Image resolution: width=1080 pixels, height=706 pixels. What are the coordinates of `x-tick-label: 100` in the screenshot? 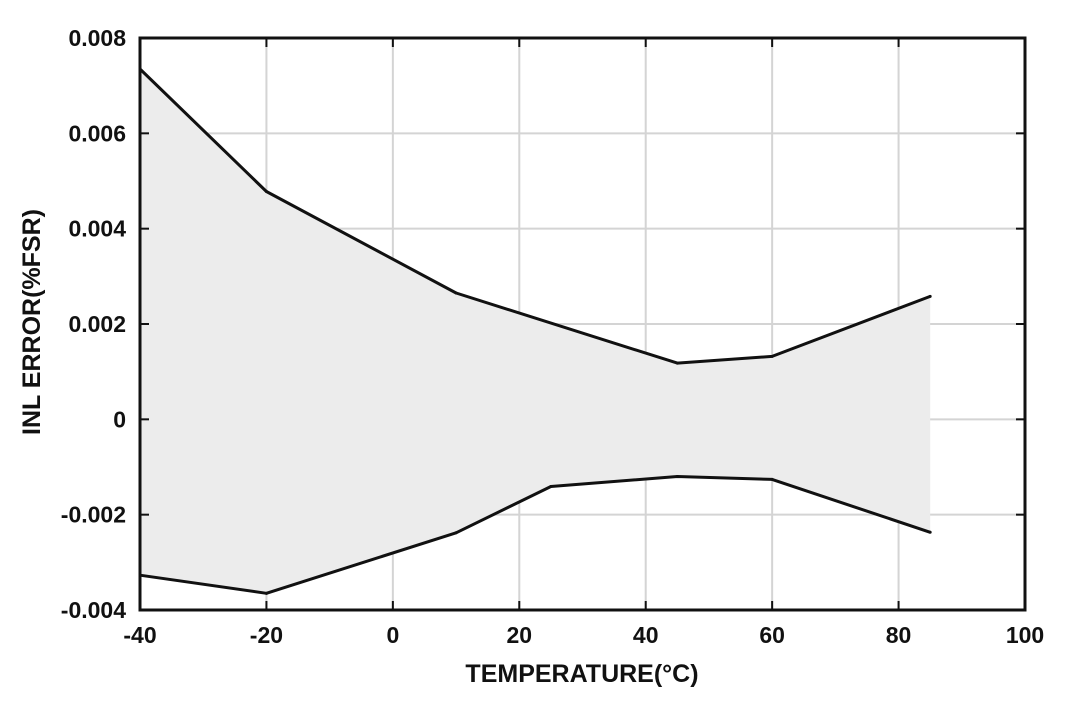 It's located at (1025, 635).